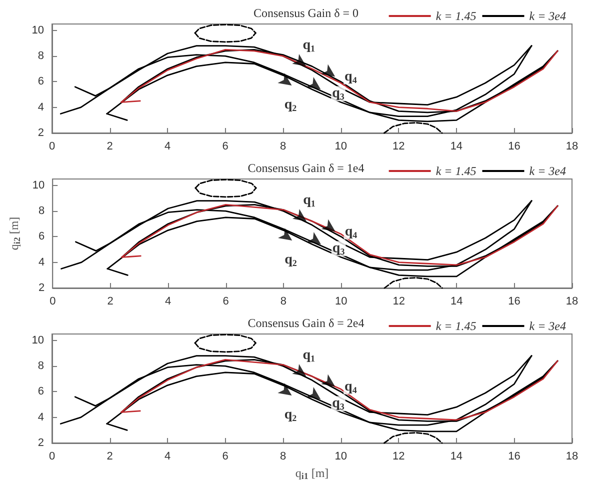 This screenshot has height=488, width=612. What do you see at coordinates (306, 168) in the screenshot?
I see `chart-title: Consensus Gain δ = 1e4` at bounding box center [306, 168].